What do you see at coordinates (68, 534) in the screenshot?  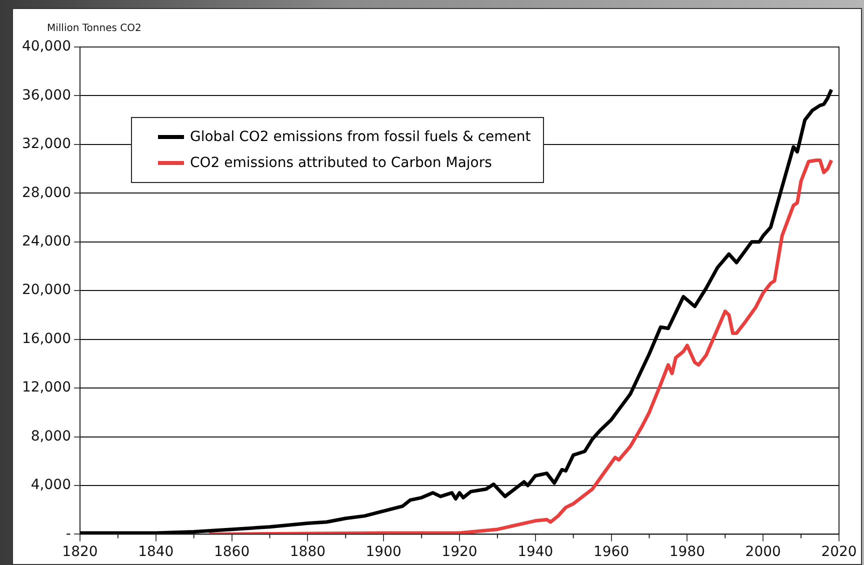 I see `y-tick-label: -` at bounding box center [68, 534].